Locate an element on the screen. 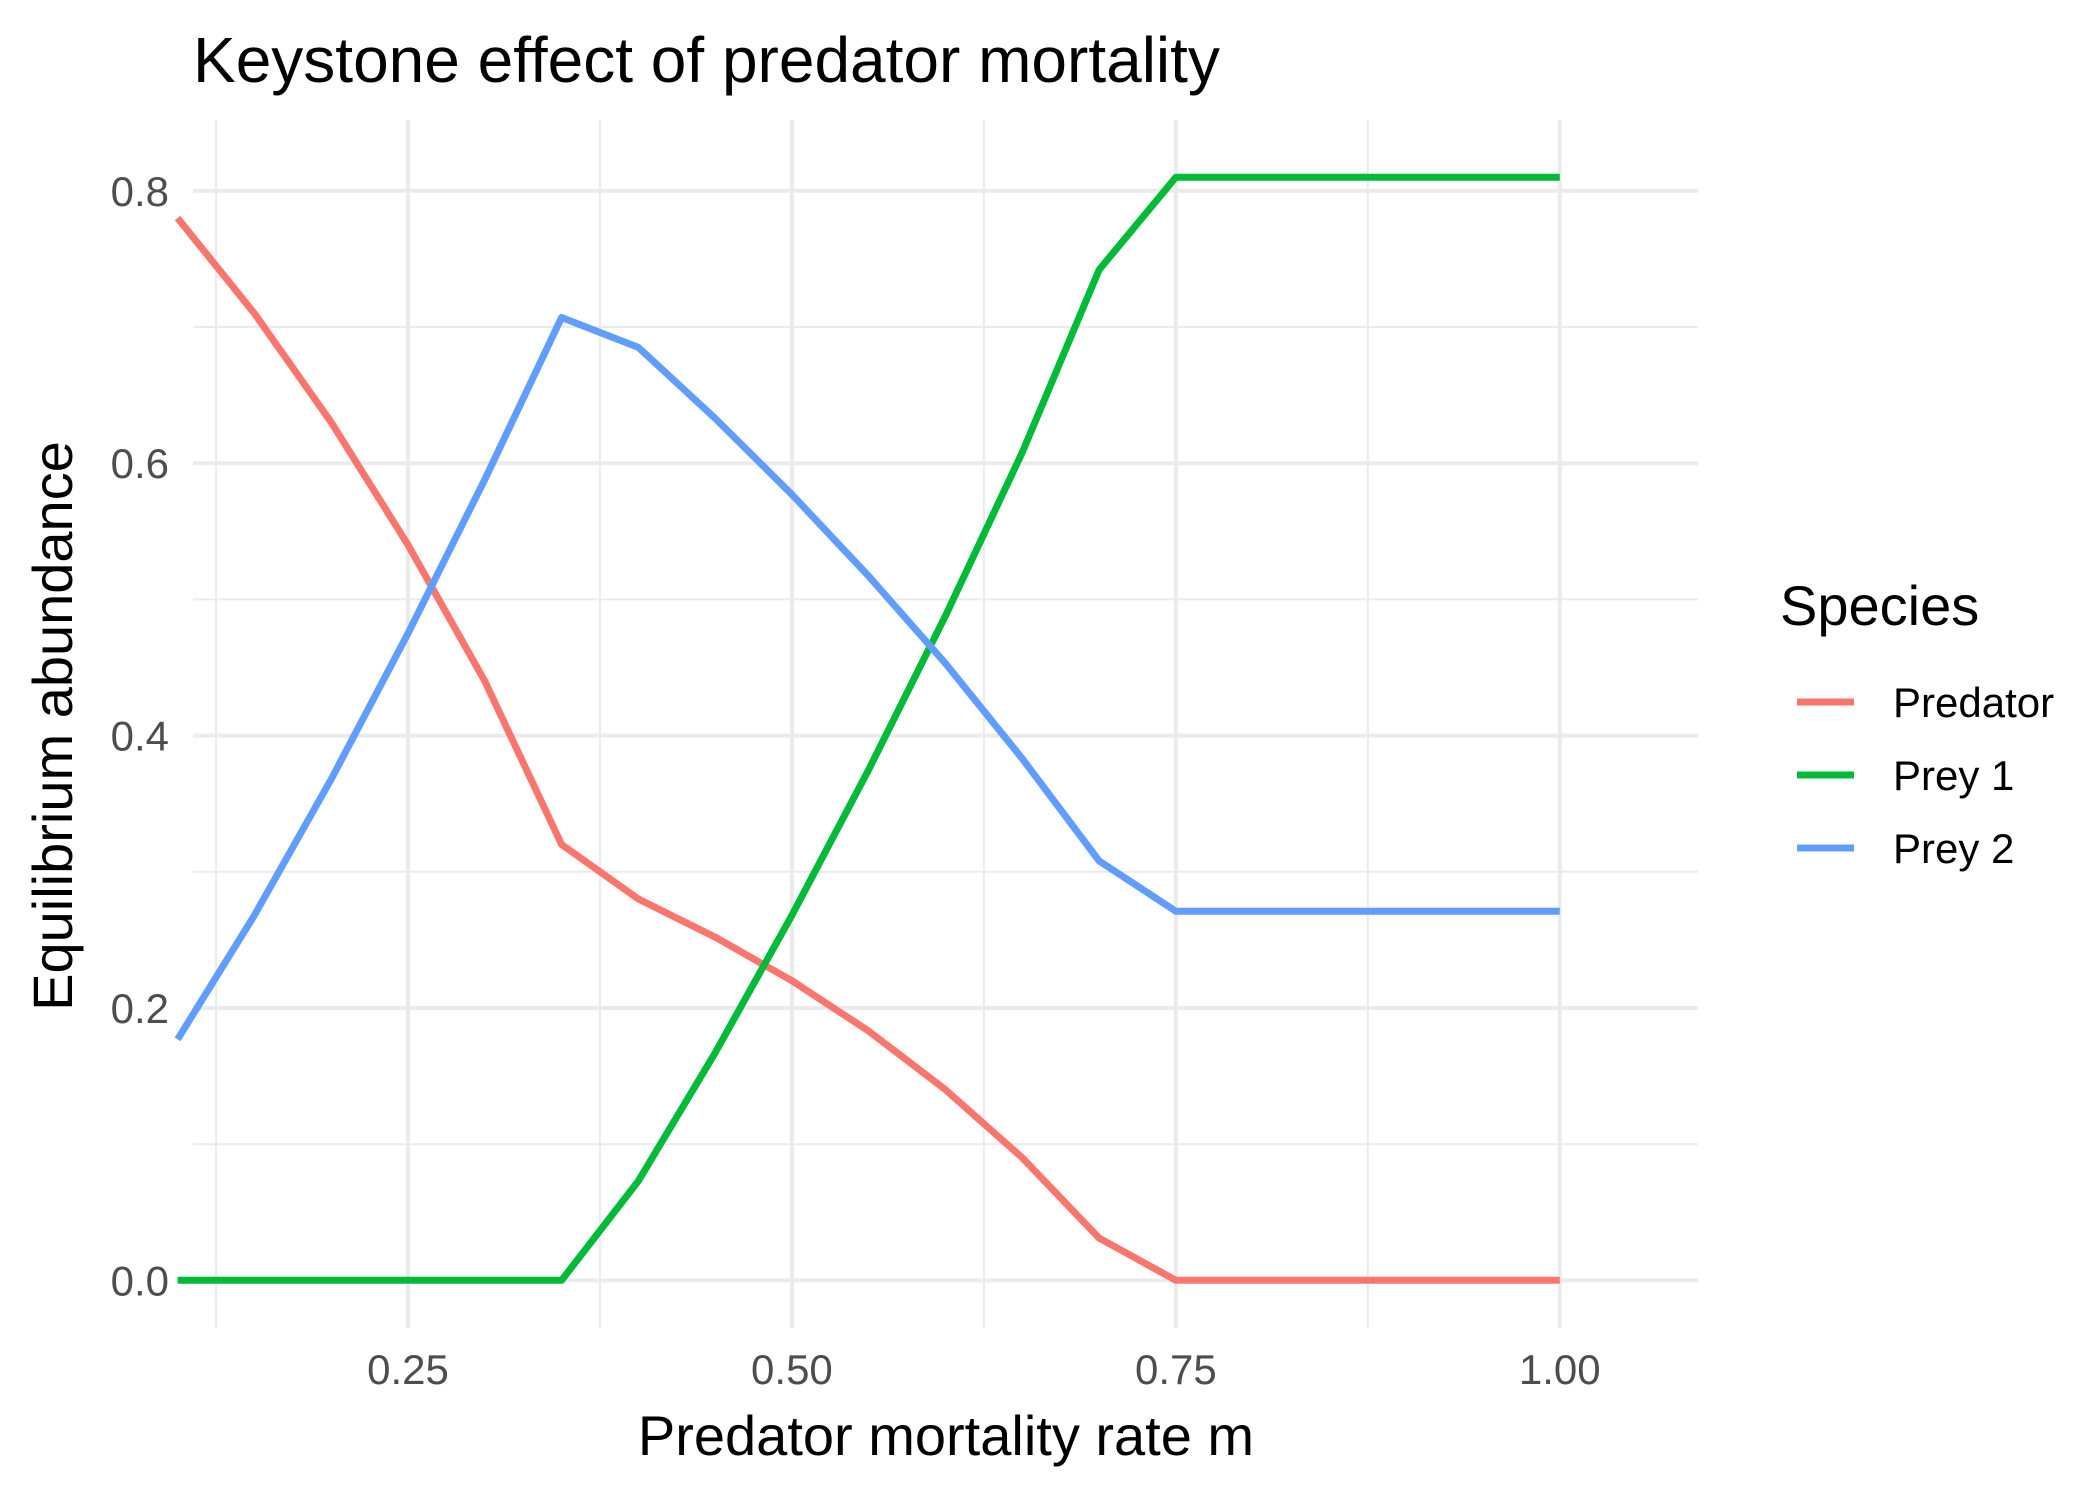 This screenshot has height=1500, width=2100. y-tick-label: 0.6 is located at coordinates (140, 463).